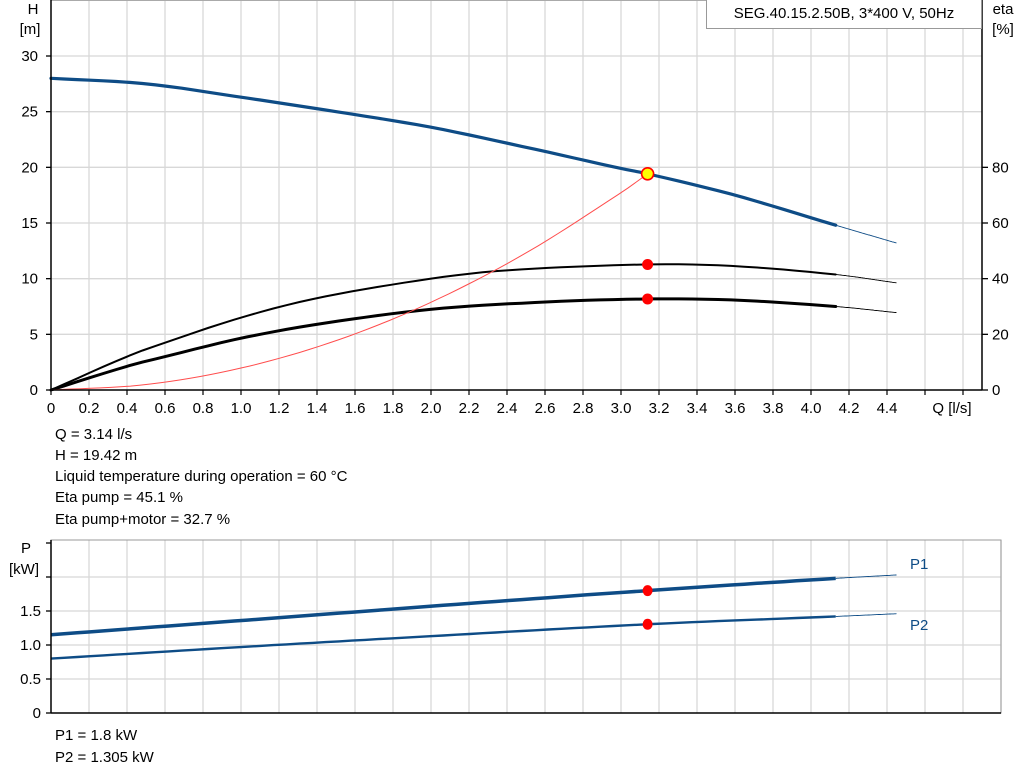 This screenshot has height=781, width=1024. I want to click on info-eta-pump-motor: Eta pump+motor = 32.7 %, so click(143, 519).